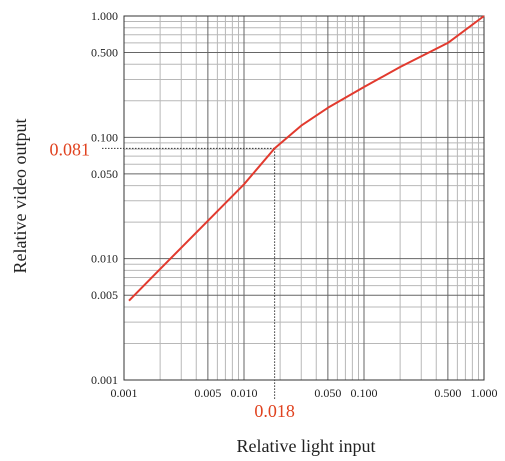  I want to click on x-annotation-label: 0.018, so click(274, 411).